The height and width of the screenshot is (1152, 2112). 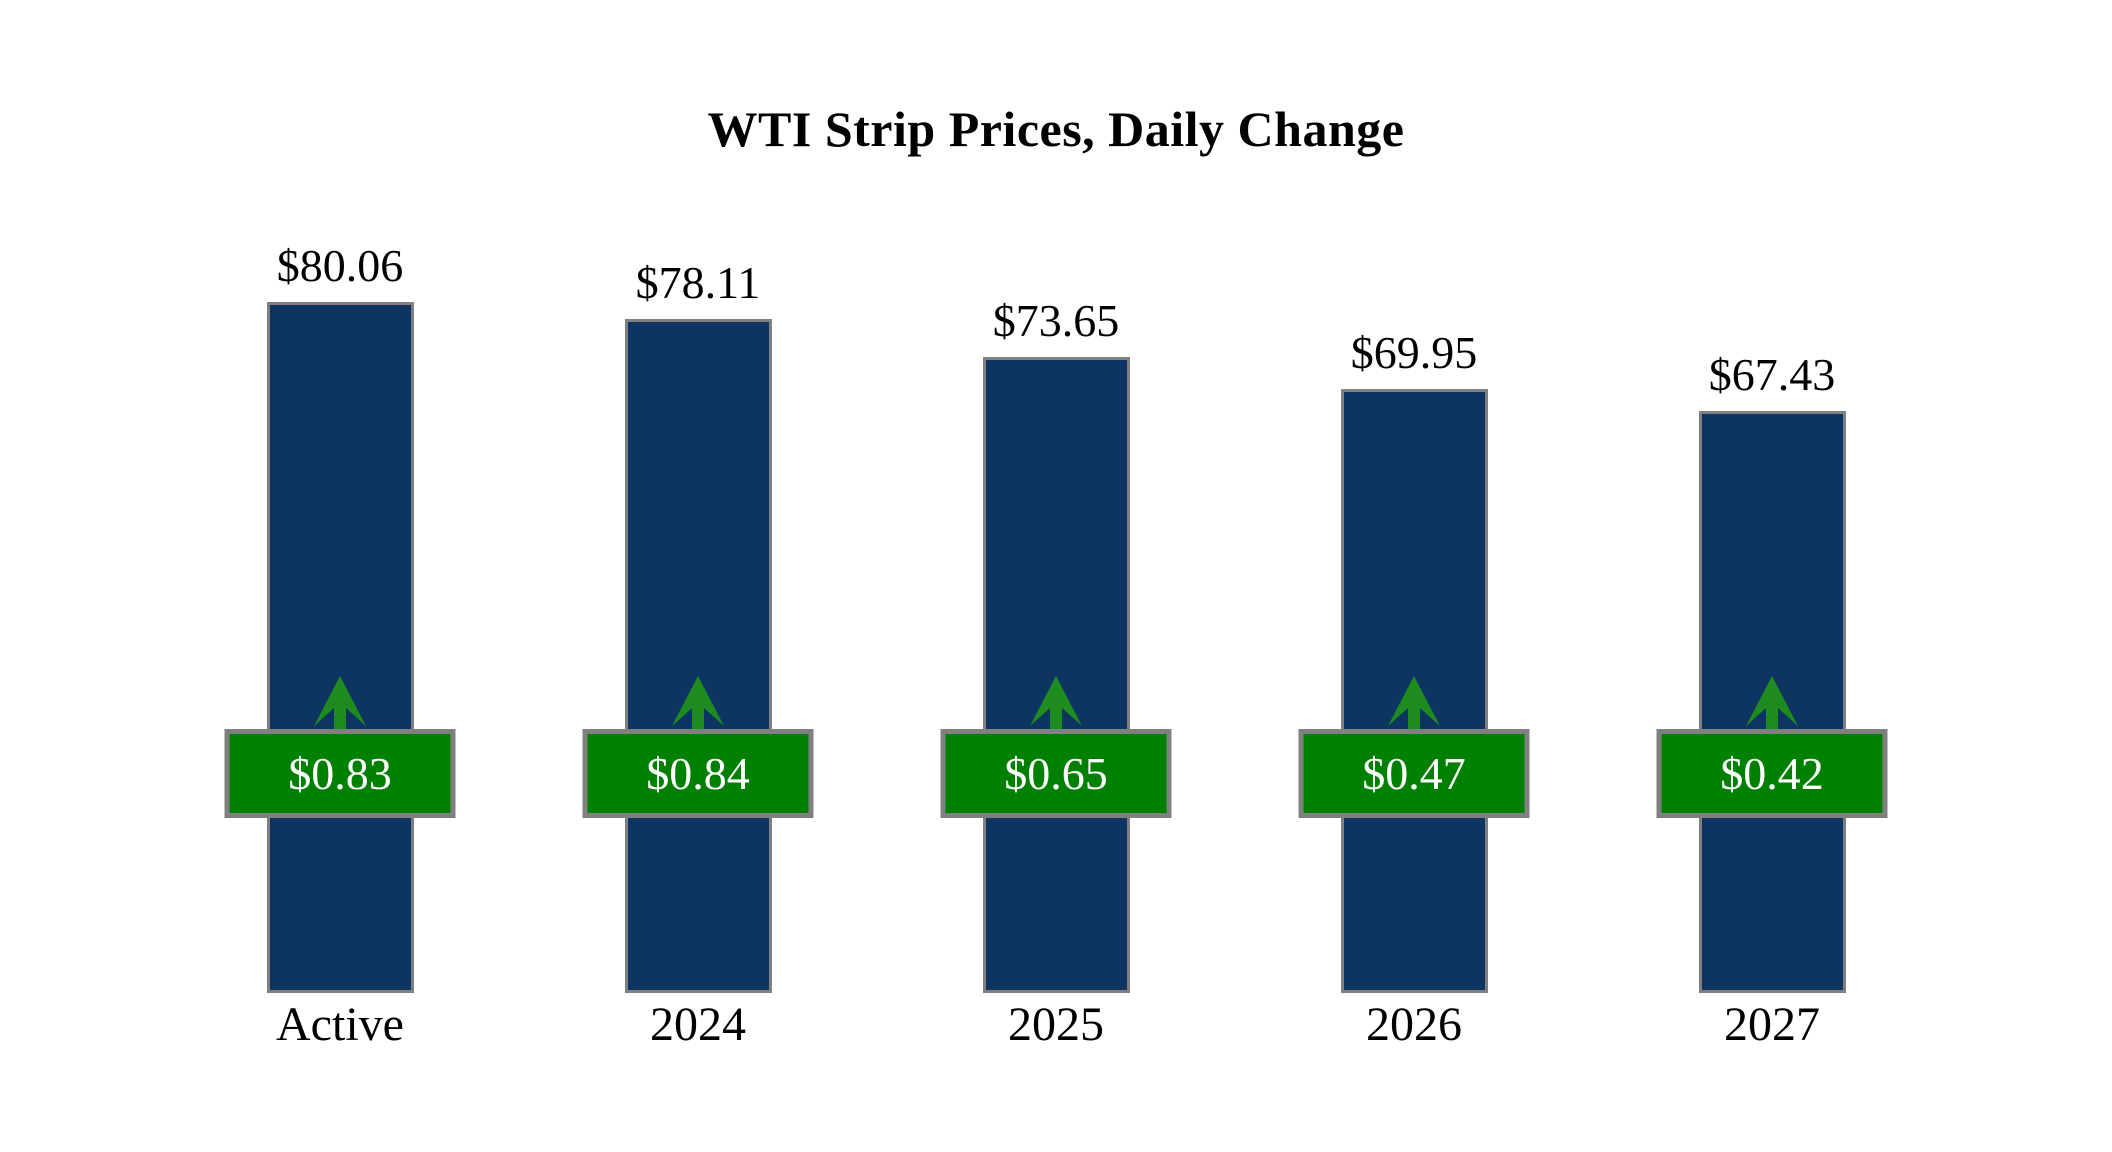 What do you see at coordinates (1056, 320) in the screenshot?
I see `price-label: $73.65` at bounding box center [1056, 320].